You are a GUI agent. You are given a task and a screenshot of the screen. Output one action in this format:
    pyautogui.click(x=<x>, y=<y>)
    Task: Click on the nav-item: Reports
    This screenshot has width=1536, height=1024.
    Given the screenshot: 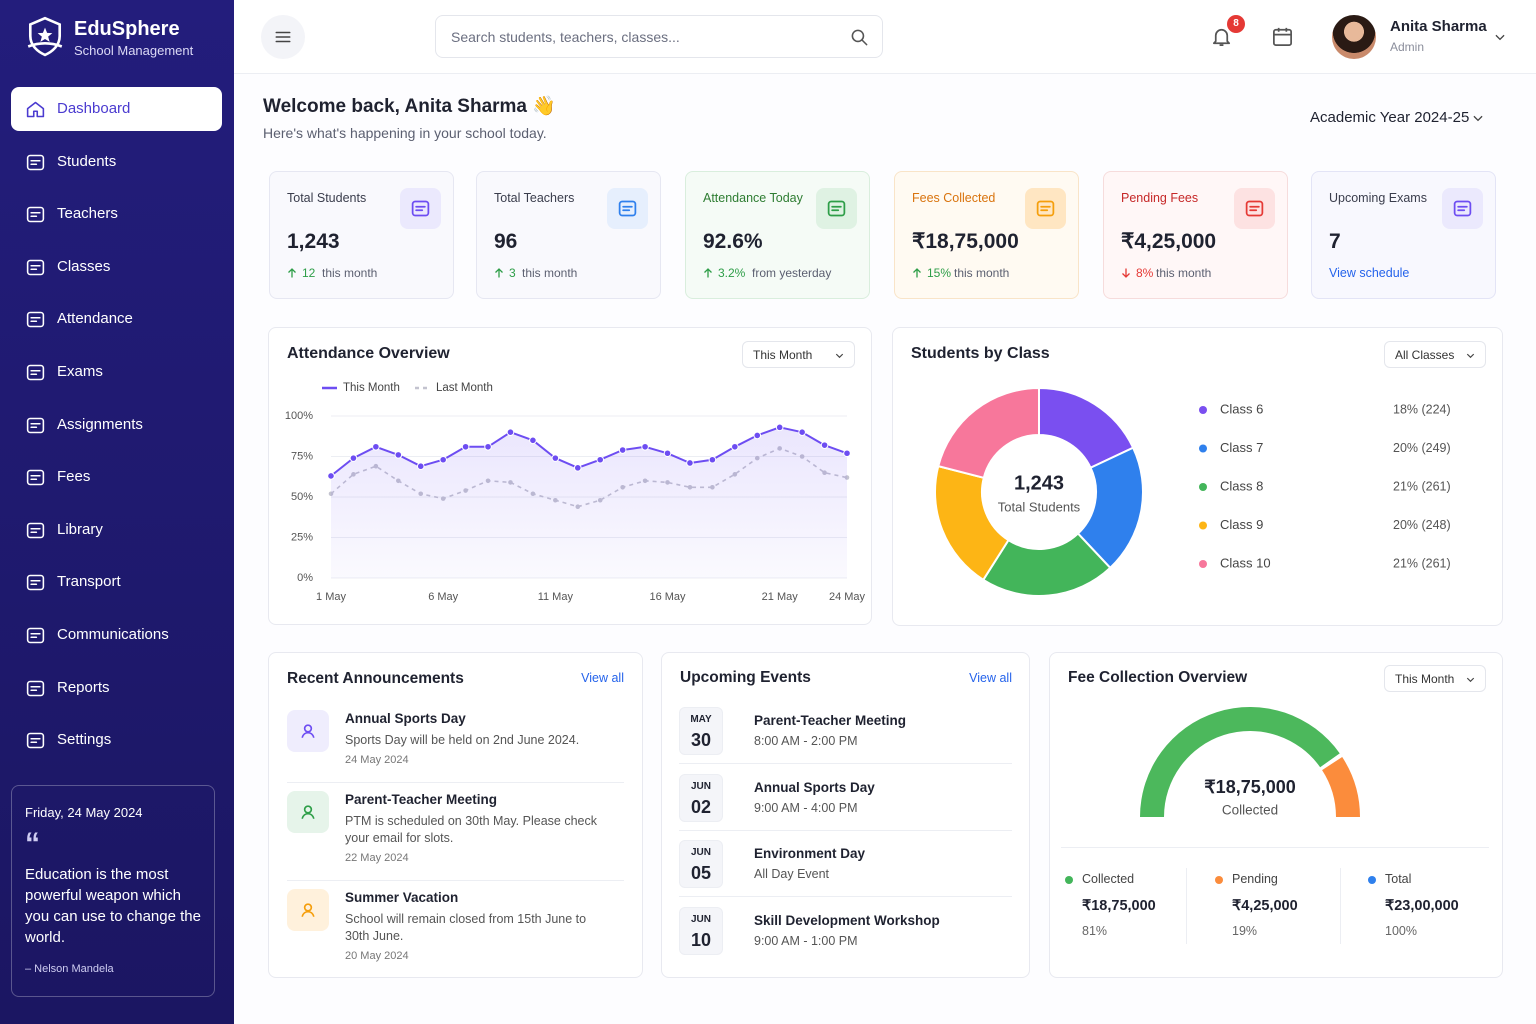 What is the action you would take?
    pyautogui.click(x=116, y=688)
    